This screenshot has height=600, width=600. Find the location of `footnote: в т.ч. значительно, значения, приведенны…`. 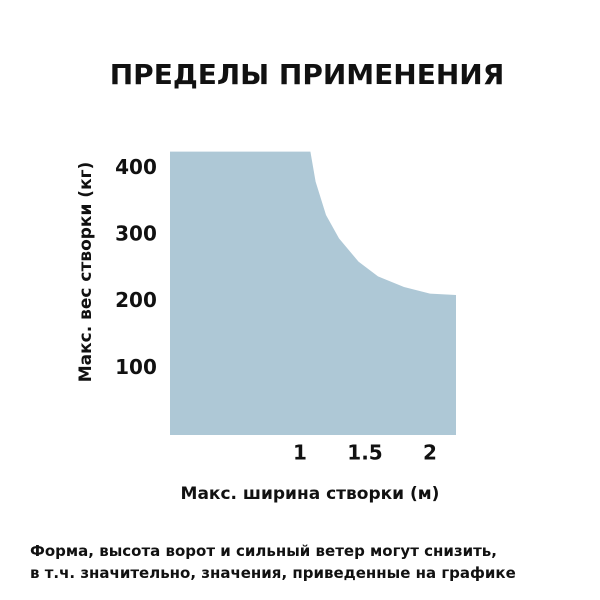

footnote: в т.ч. значительно, значения, приведенны… is located at coordinates (273, 573).